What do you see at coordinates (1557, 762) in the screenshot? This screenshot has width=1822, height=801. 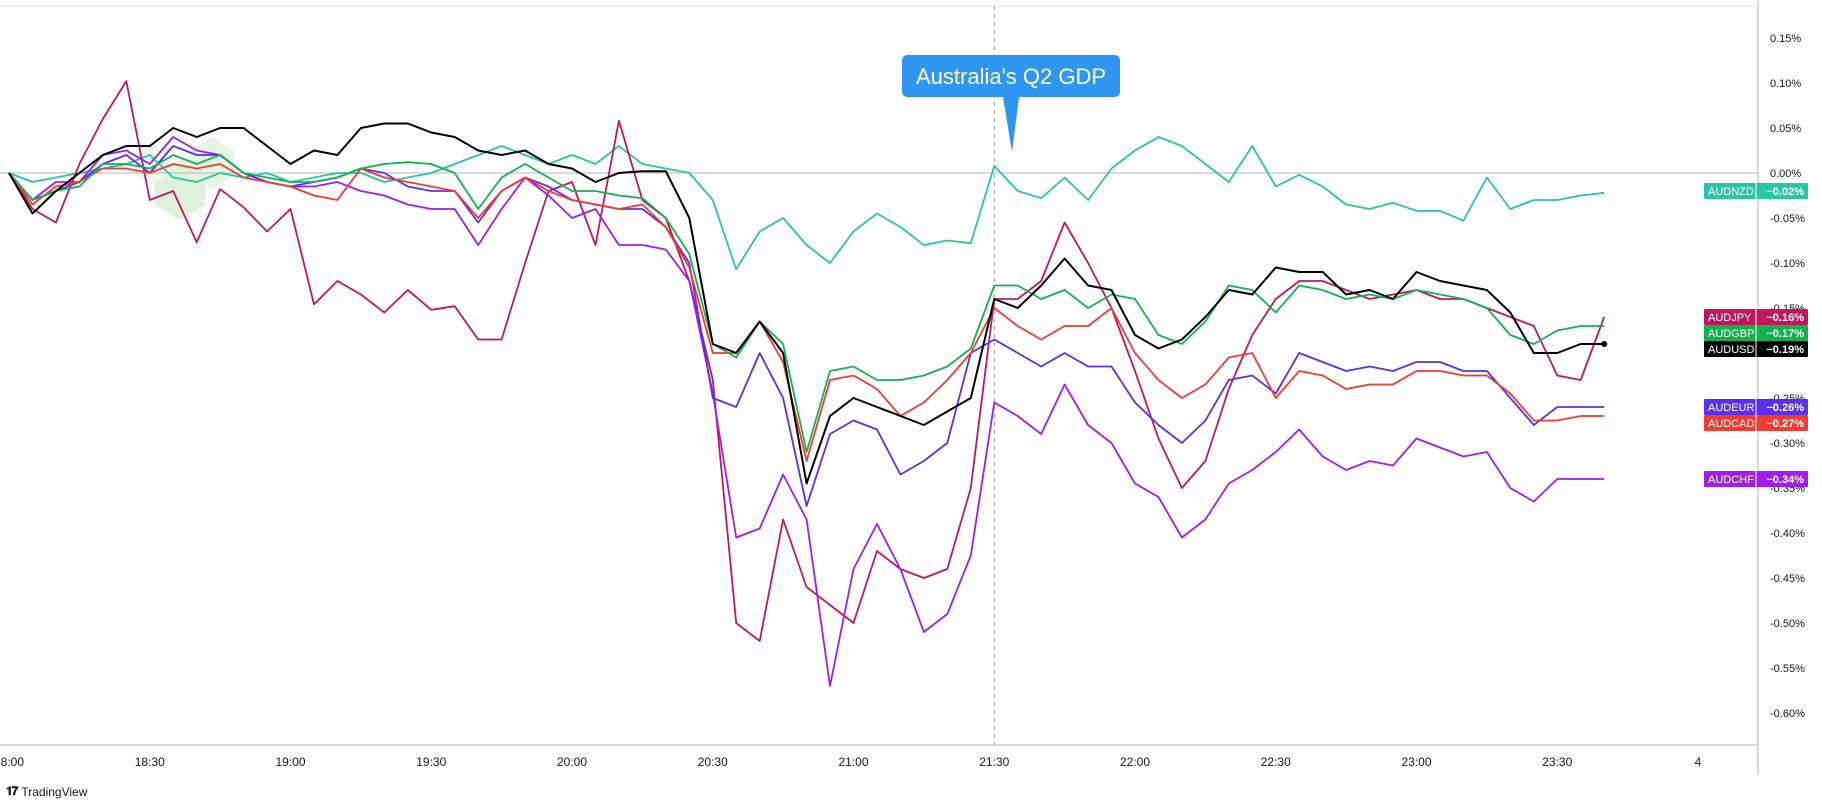 I see `x-tick-label: 23:30` at bounding box center [1557, 762].